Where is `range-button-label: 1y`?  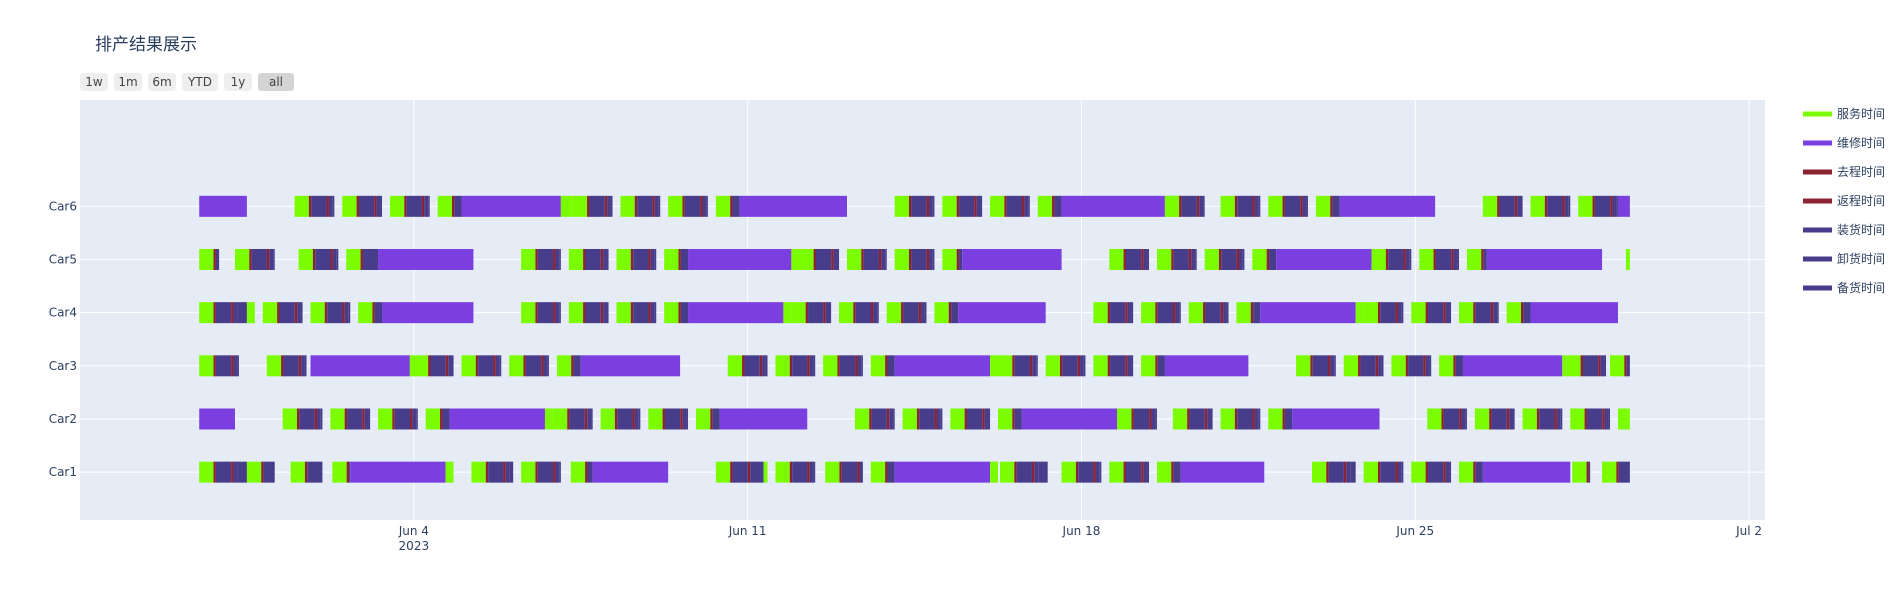
range-button-label: 1y is located at coordinates (238, 82).